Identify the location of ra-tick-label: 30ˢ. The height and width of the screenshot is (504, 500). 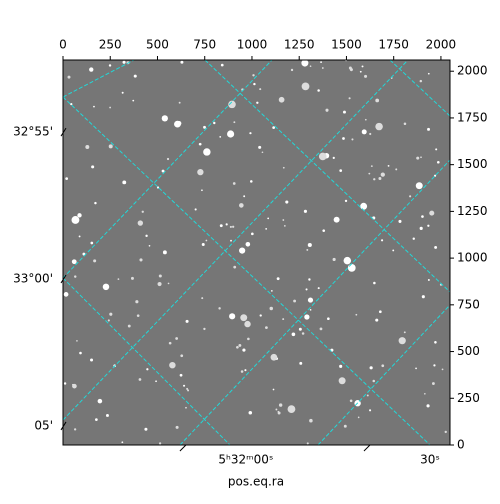
(430, 460).